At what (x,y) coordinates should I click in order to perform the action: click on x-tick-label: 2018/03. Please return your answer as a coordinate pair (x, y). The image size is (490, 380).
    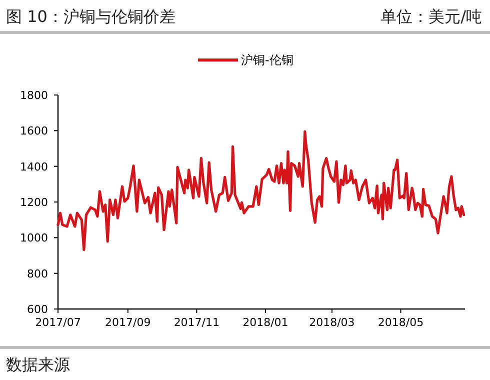
    Looking at the image, I should click on (332, 322).